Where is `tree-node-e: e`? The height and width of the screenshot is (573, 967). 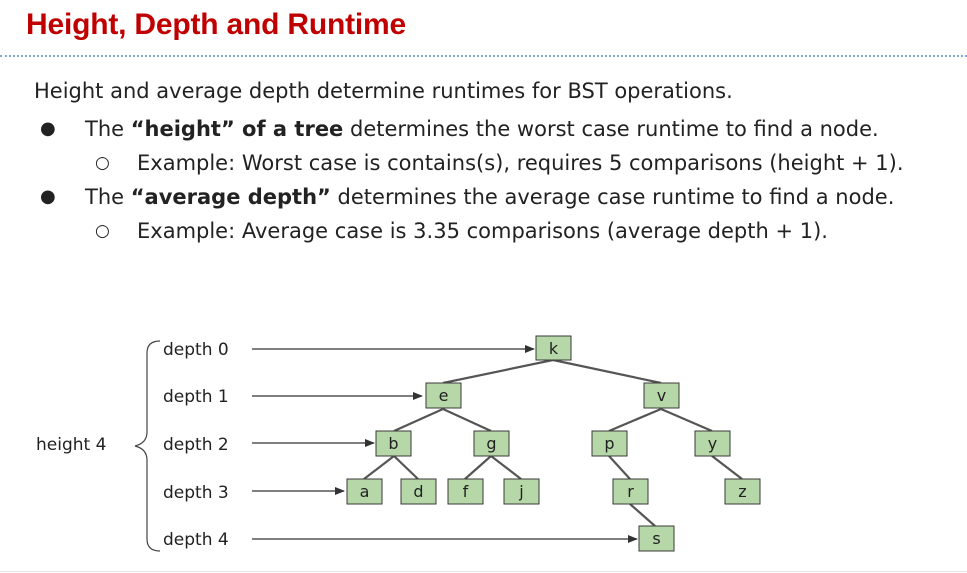 tree-node-e: e is located at coordinates (443, 395).